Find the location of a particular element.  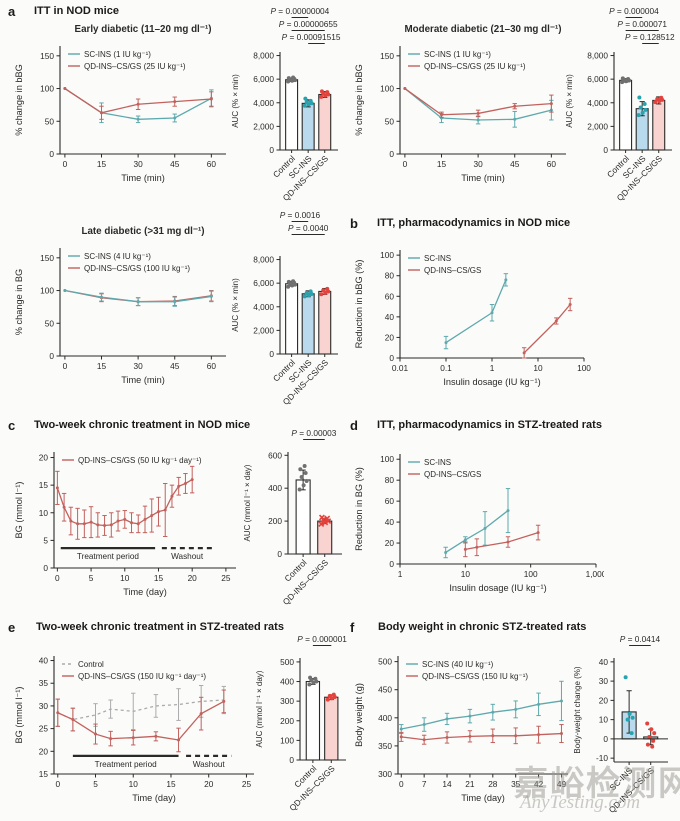

svg-text: SC-INS (4 IU kg⁻¹) is located at coordinates (117, 256).